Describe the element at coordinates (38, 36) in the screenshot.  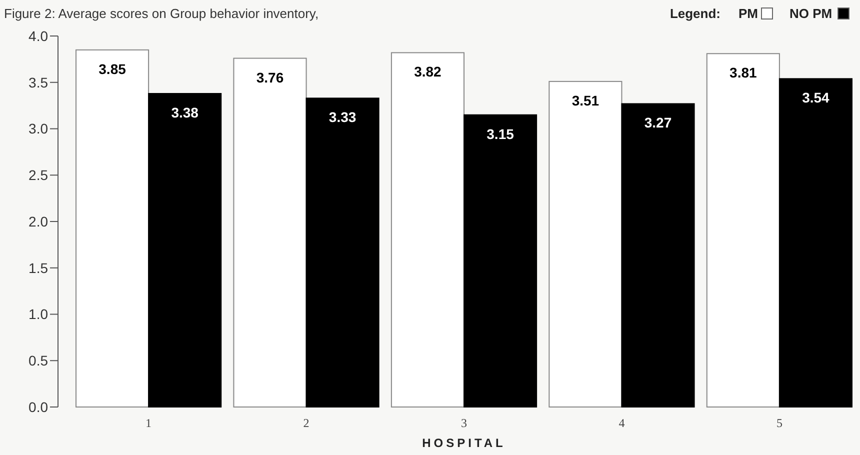
I see `y-tick-label: 4.0` at that location.